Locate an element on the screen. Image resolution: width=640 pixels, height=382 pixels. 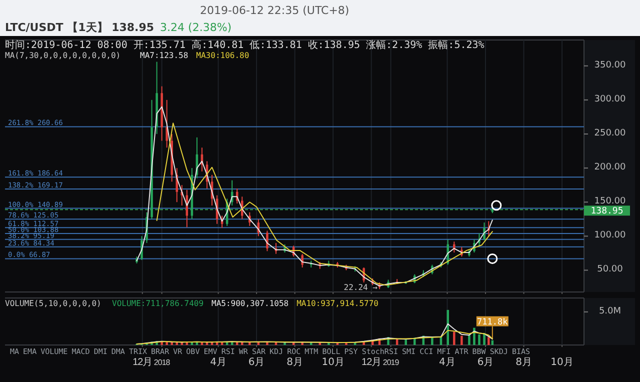
x-tick-label: 2018 is located at coordinates (162, 362).